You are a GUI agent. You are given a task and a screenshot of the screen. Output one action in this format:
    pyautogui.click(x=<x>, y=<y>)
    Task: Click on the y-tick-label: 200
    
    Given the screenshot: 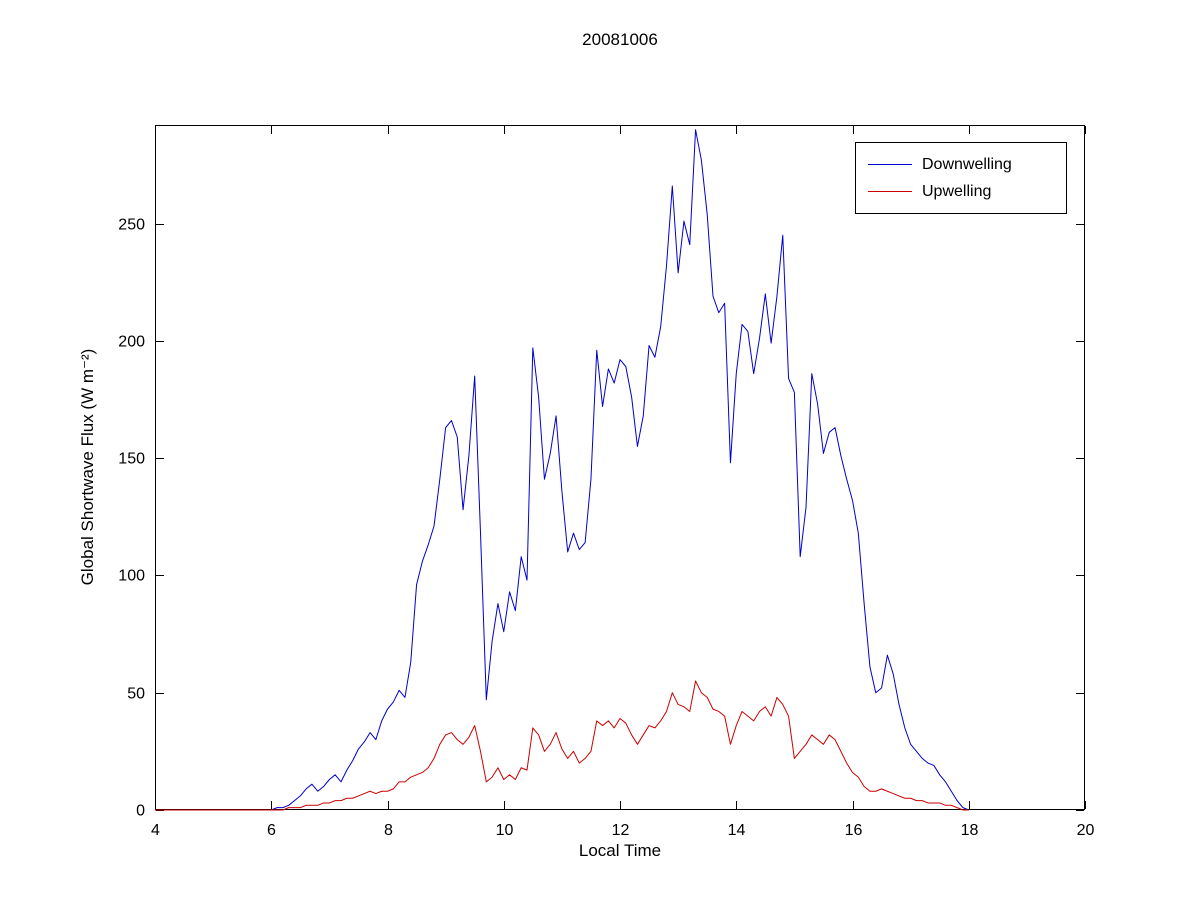 What is the action you would take?
    pyautogui.click(x=131, y=342)
    